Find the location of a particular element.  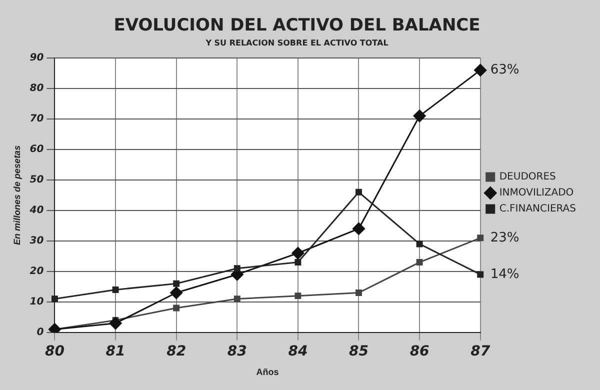

legend-label: DEUDORES is located at coordinates (527, 177).